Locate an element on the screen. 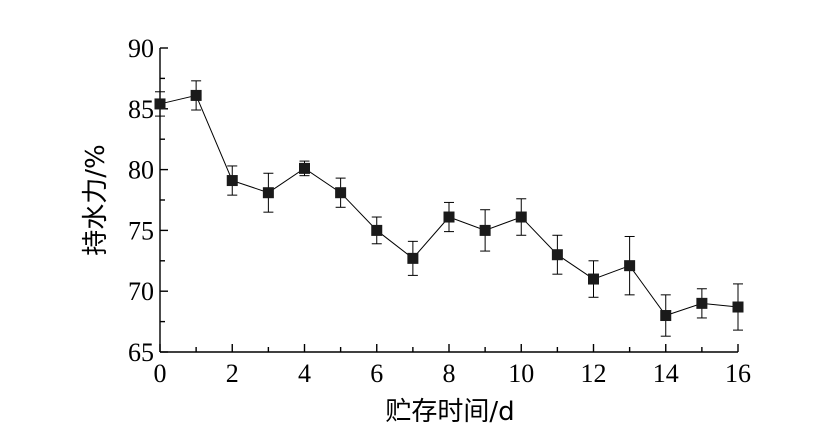  x-tick-label: 8 is located at coordinates (449, 373).